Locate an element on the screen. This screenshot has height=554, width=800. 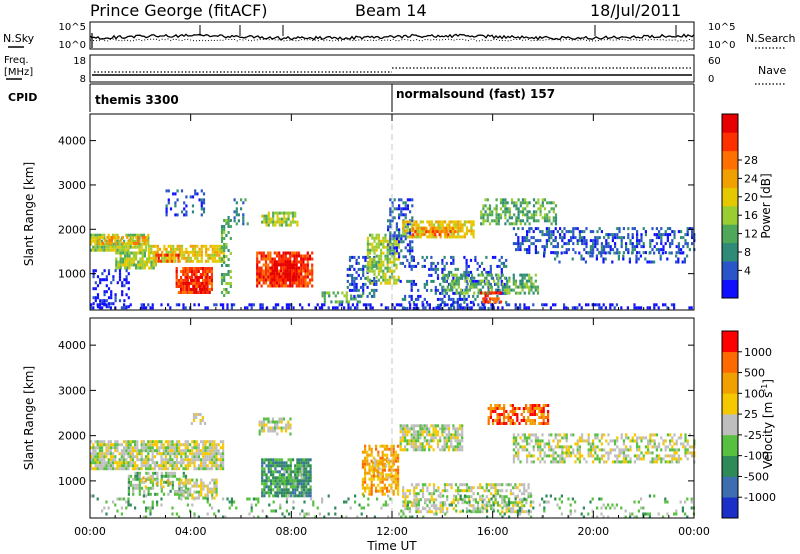
frequency-panel: Freq. [MHz] 18 8 60 0 Nave is located at coordinates (395, 69).